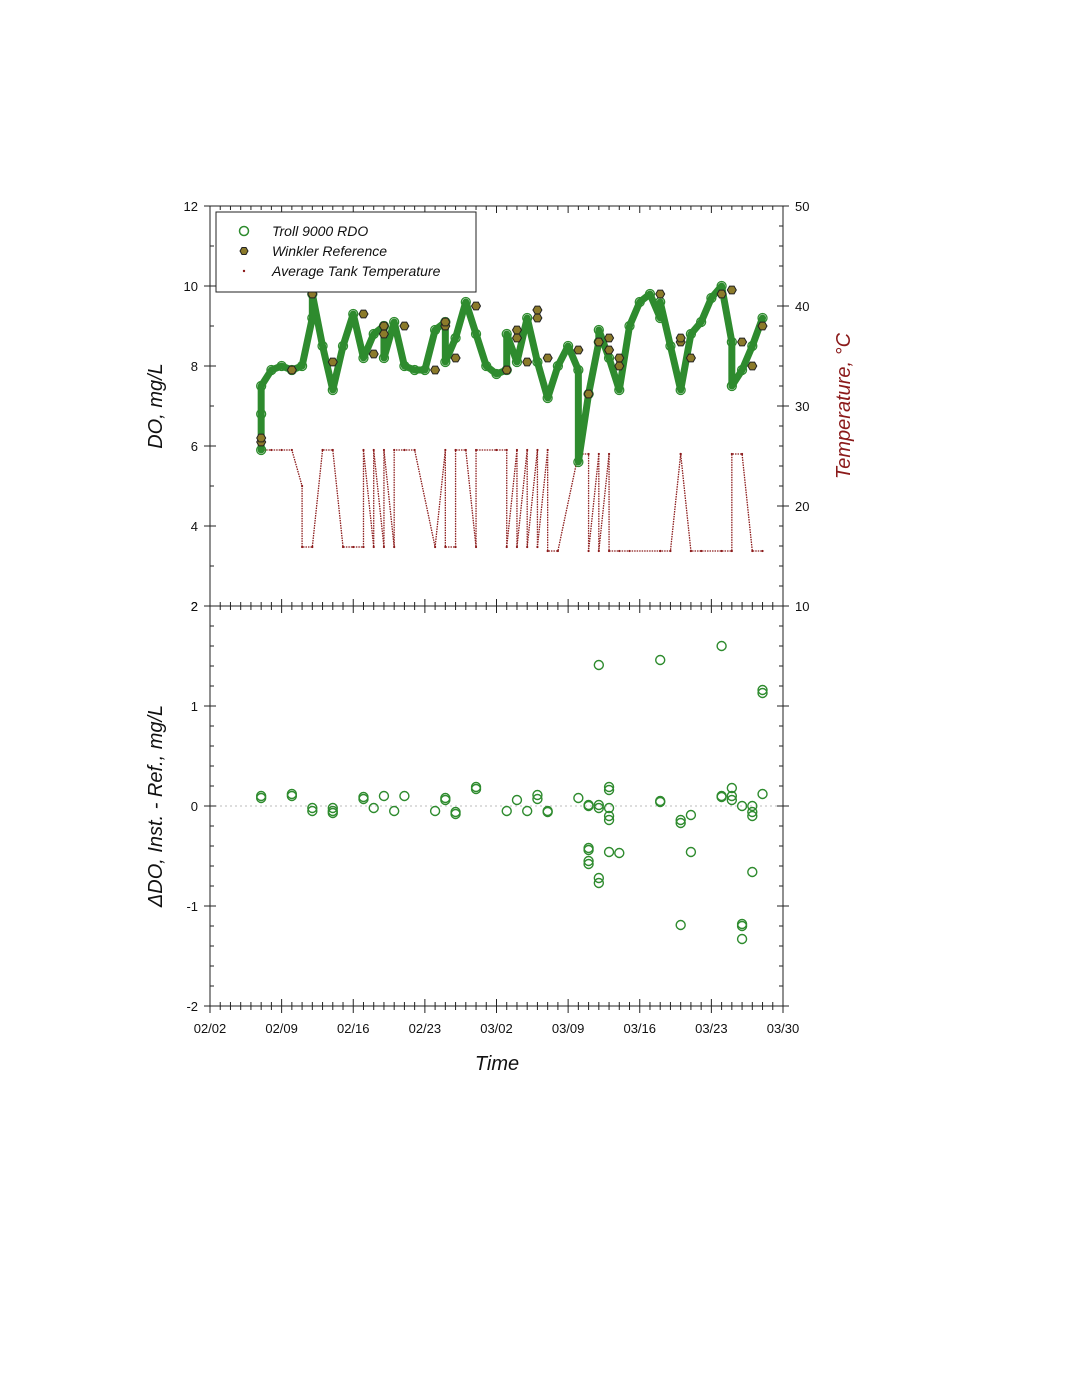  I want to click on legend-marker-winkler, so click(244, 251).